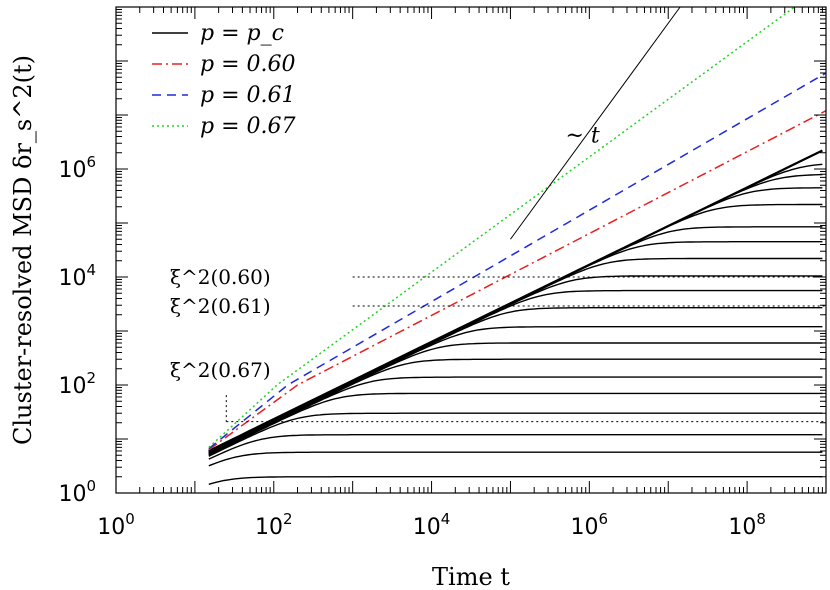 Image resolution: width=830 pixels, height=590 pixels. I want to click on legend-label-4: p = 0.67, so click(248, 126).